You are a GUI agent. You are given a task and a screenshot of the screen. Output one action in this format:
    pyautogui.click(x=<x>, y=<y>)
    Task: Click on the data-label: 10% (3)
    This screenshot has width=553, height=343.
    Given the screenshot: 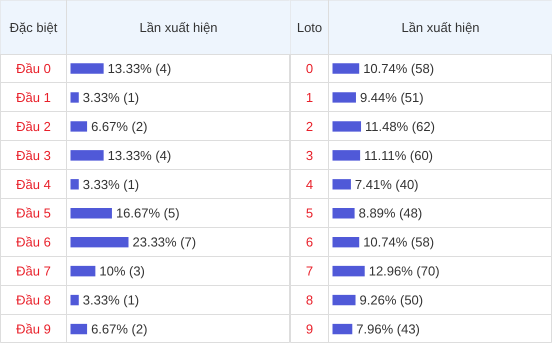 What is the action you would take?
    pyautogui.click(x=122, y=271)
    